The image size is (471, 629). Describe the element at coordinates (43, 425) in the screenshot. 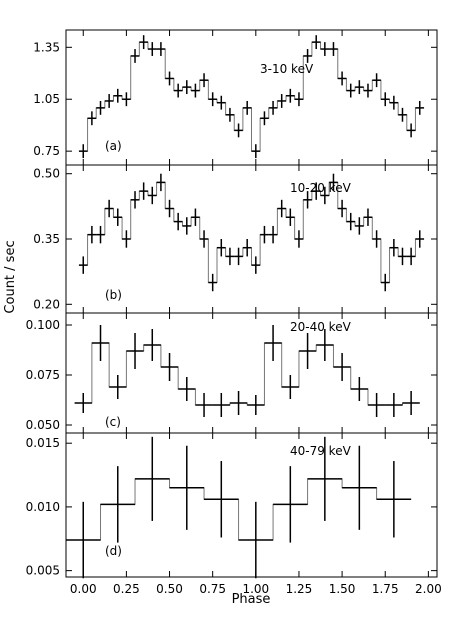

I see `panel-3-y-tick-label: 0.050` at that location.